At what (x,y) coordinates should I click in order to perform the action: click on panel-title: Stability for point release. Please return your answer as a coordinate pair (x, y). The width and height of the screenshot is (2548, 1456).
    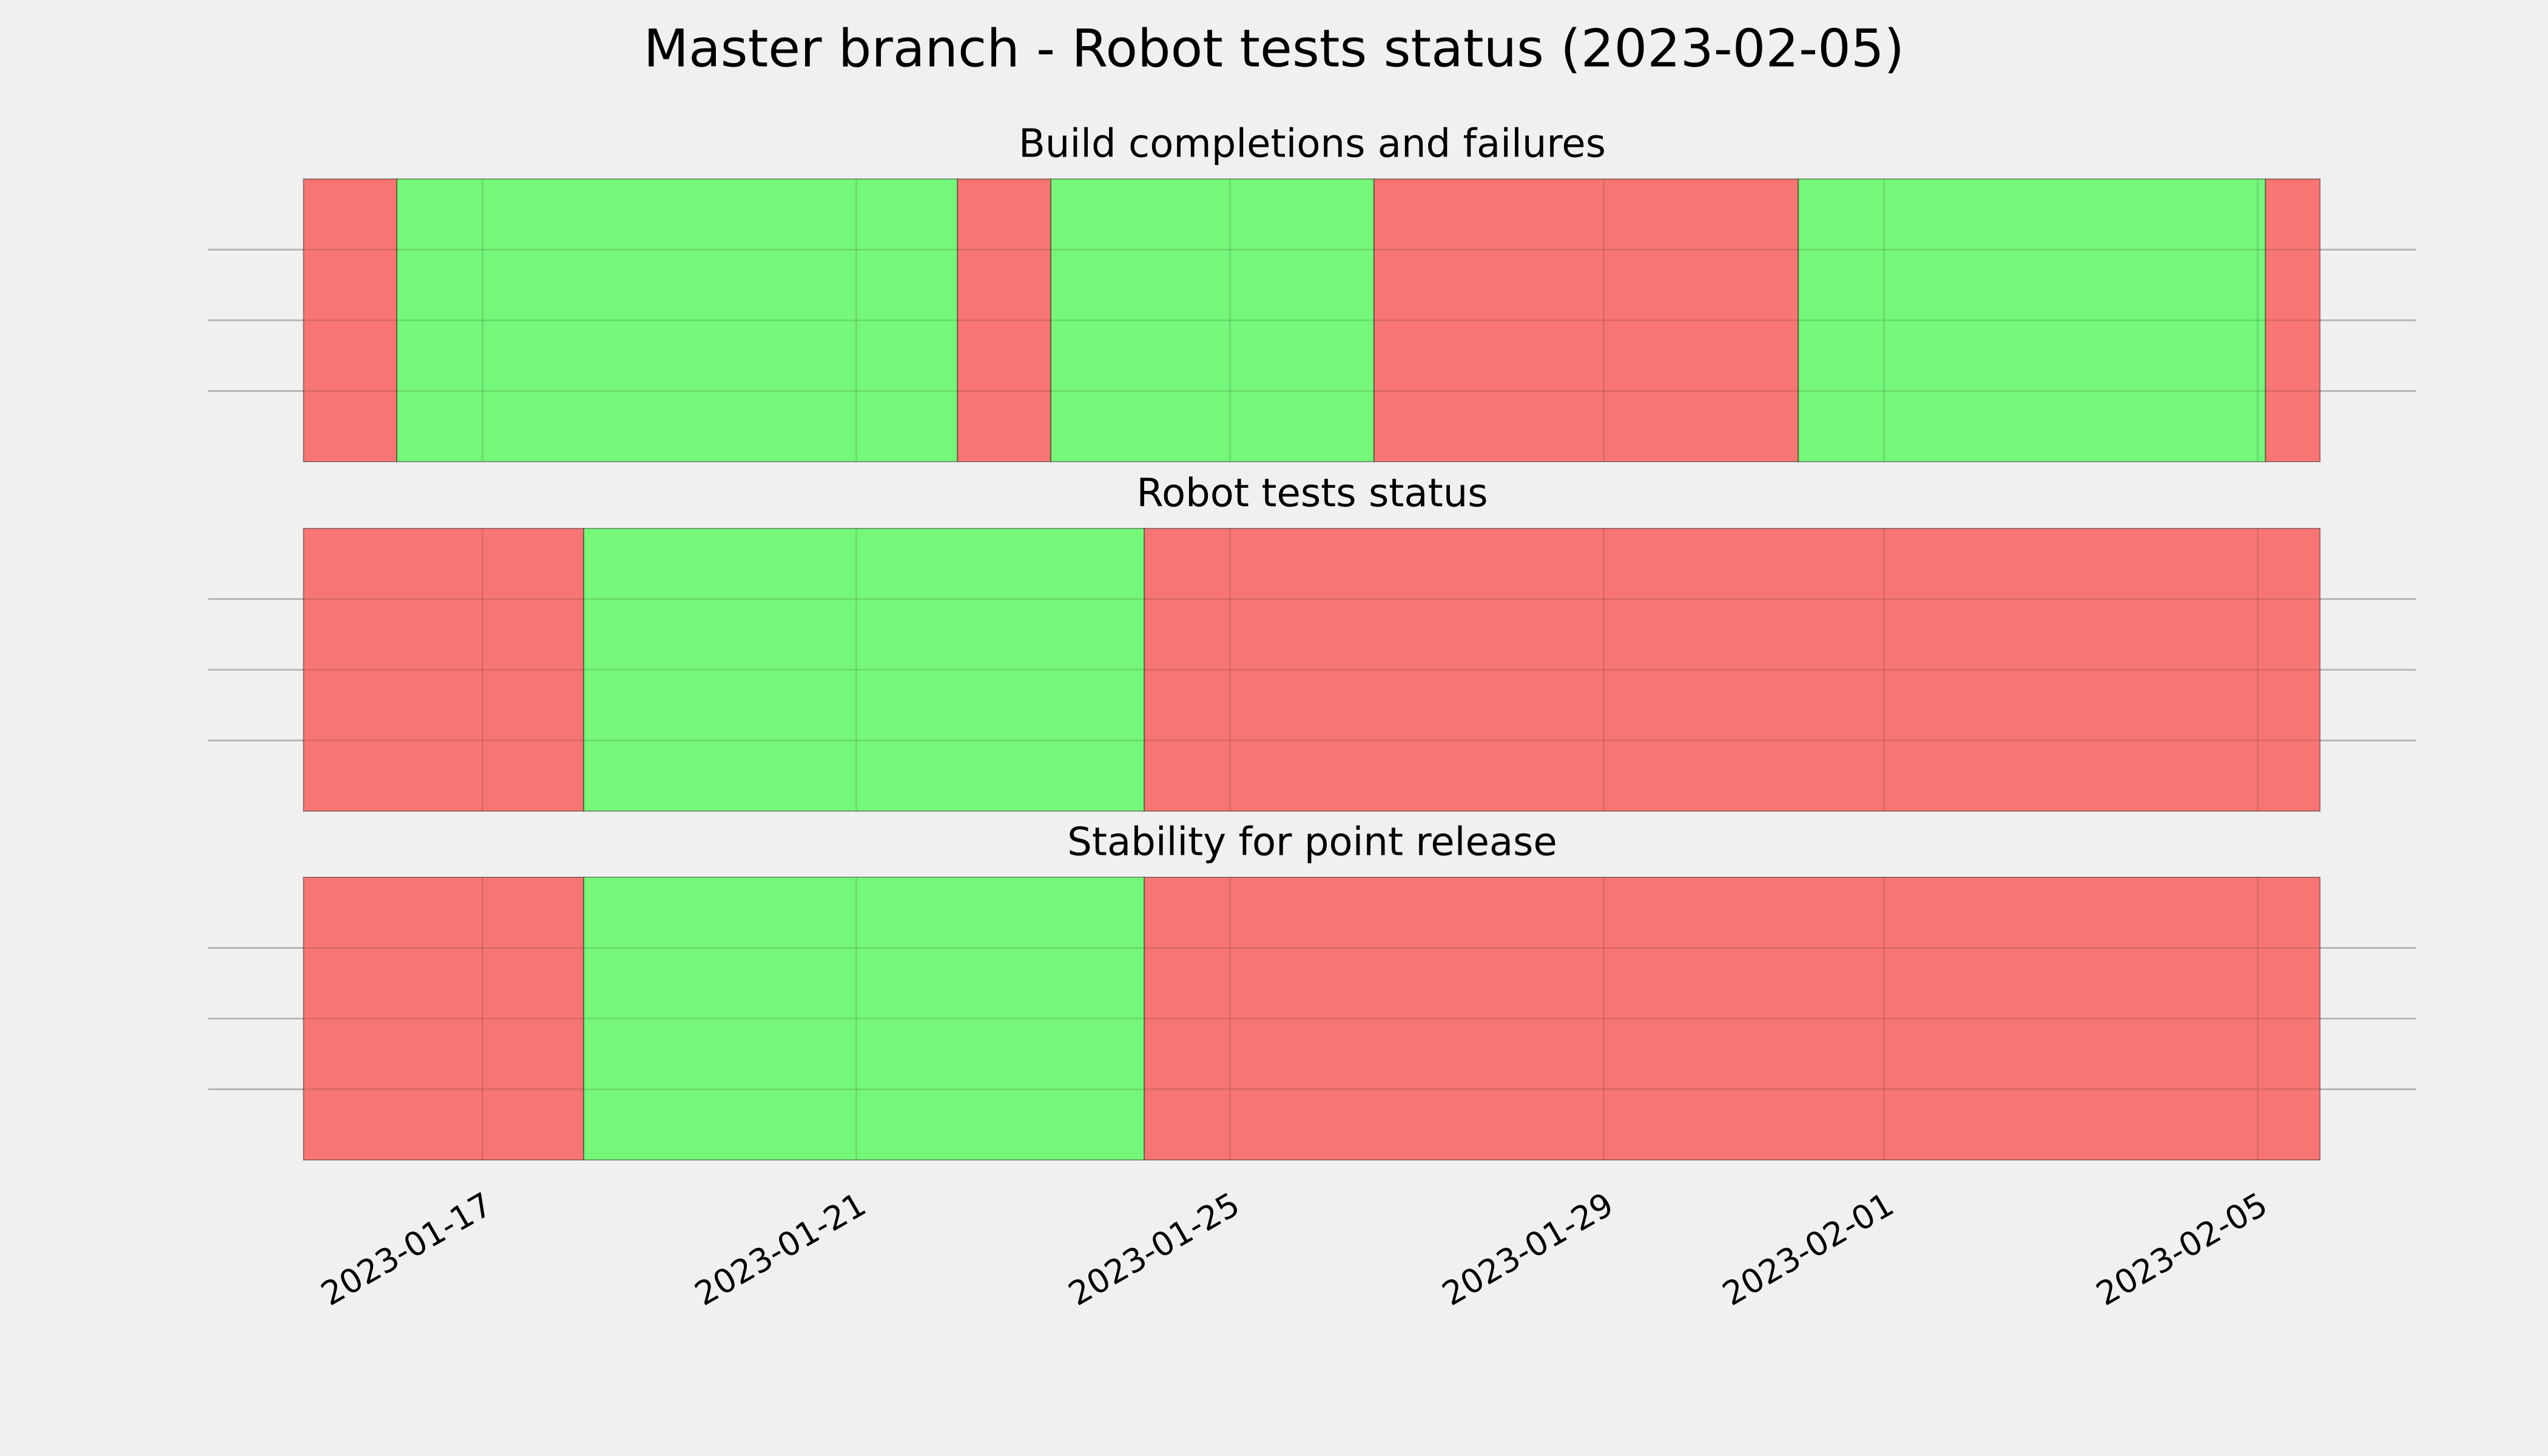
    Looking at the image, I should click on (1312, 842).